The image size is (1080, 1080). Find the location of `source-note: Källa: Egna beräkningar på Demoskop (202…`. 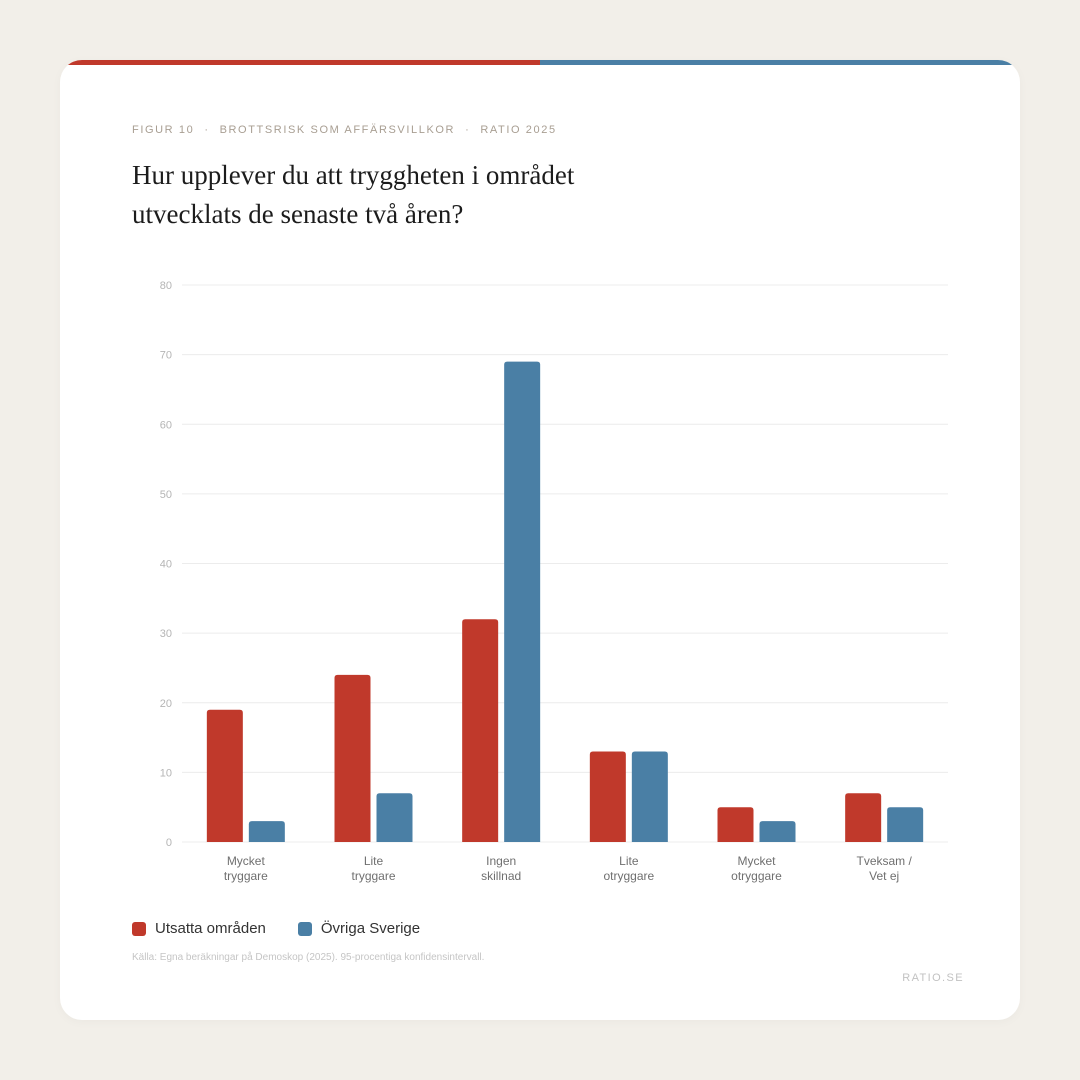

source-note: Källa: Egna beräkningar på Demoskop (202… is located at coordinates (308, 957).